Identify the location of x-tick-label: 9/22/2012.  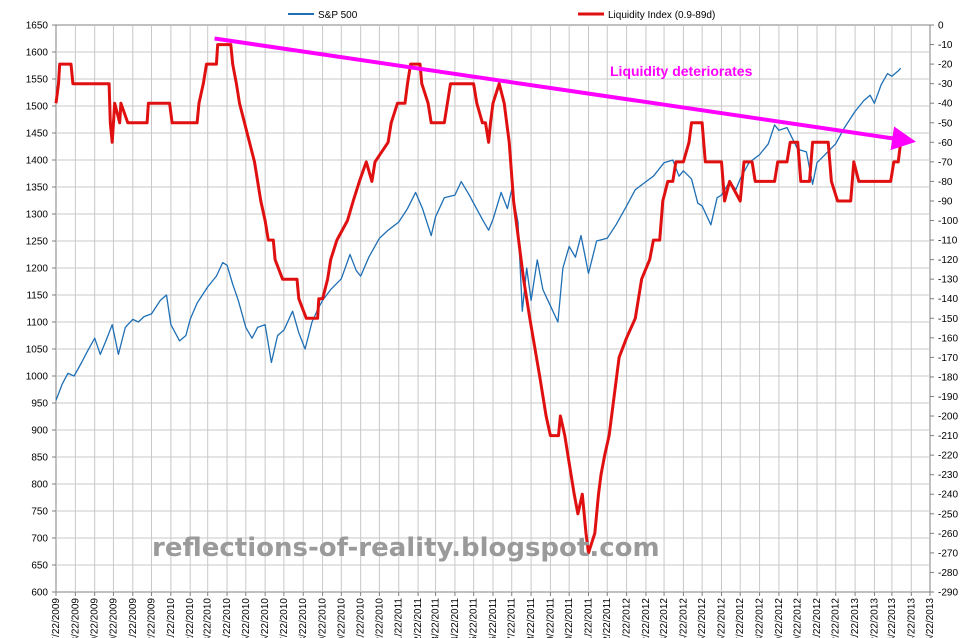
(779, 618).